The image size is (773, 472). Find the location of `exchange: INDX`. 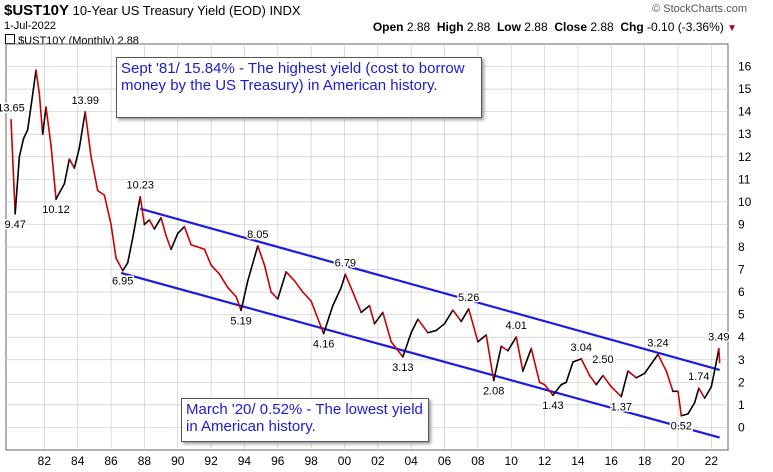

exchange: INDX is located at coordinates (285, 10).